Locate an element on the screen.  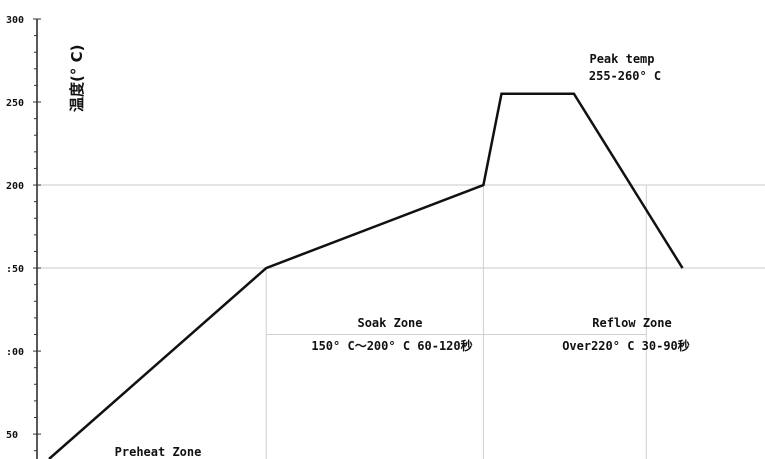
y-axis-label: 温度(° C) is located at coordinates (77, 78).